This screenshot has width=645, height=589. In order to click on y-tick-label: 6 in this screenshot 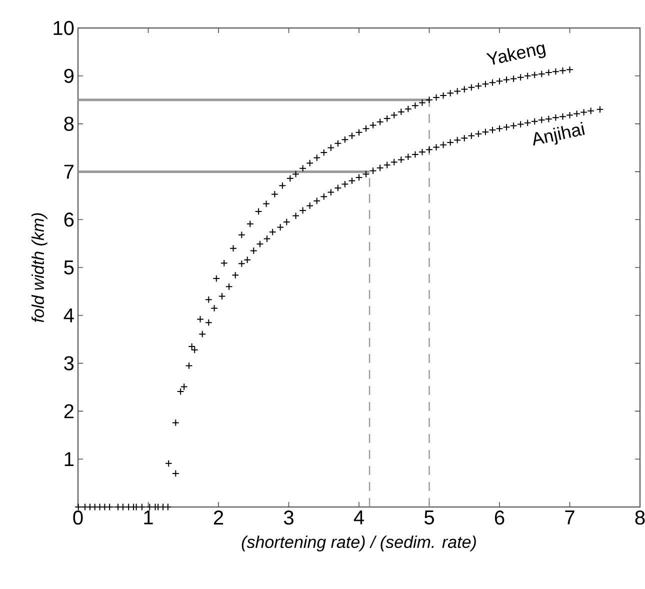, I will do `click(69, 219)`.